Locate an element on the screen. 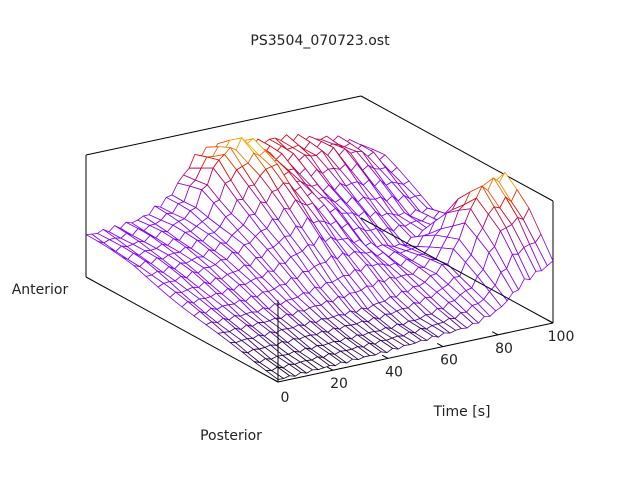 This screenshot has width=640, height=480. surface-quad is located at coordinates (275, 375).